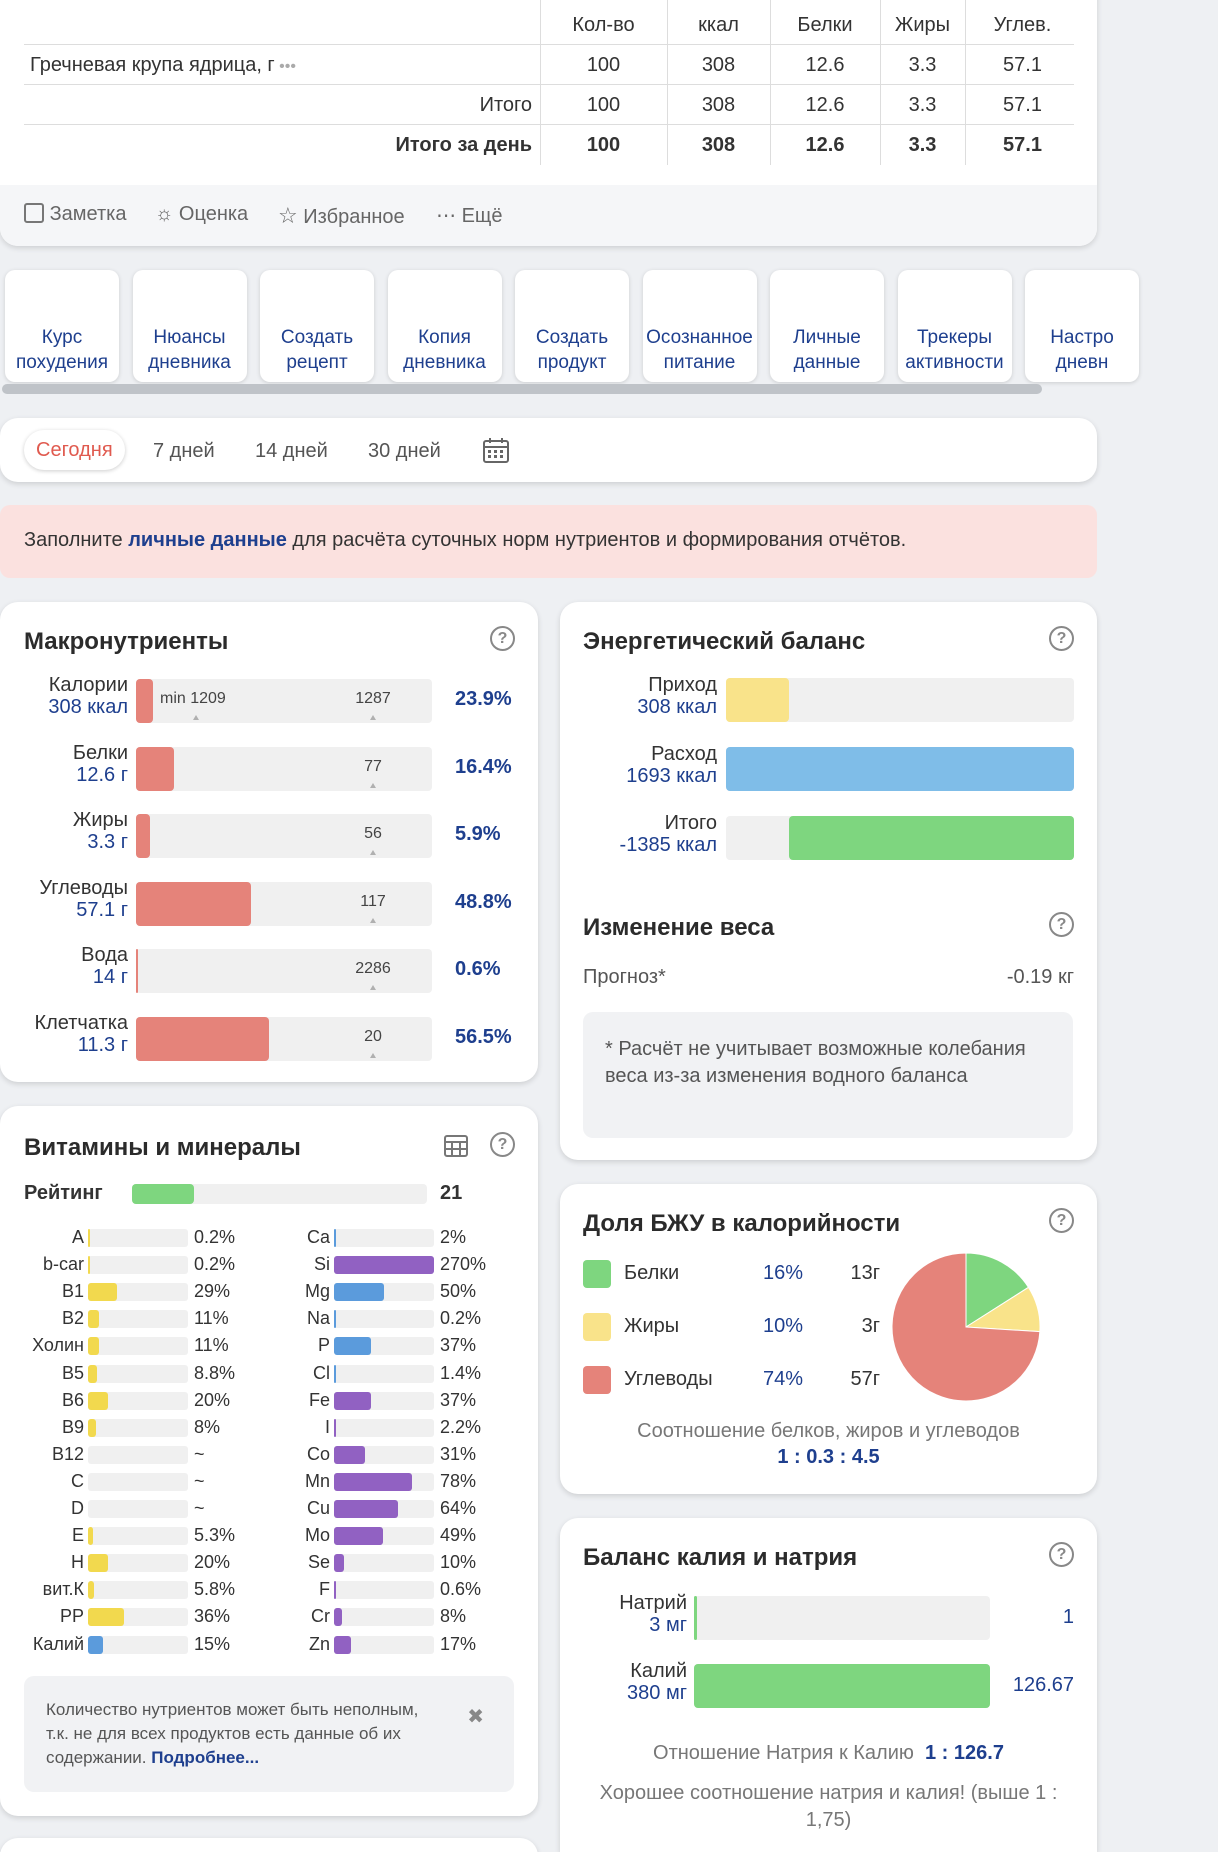 The image size is (1218, 1852). What do you see at coordinates (954, 326) in the screenshot?
I see `shortcut-tracker: Трекеры активности` at bounding box center [954, 326].